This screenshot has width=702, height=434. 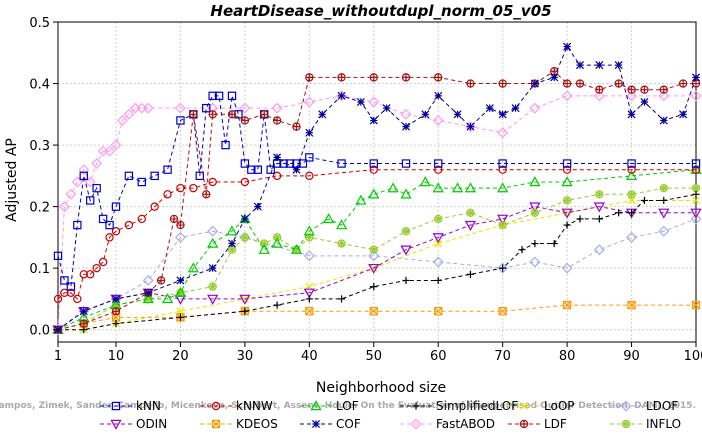 What do you see at coordinates (376, 317) in the screenshot?
I see `series-line` at bounding box center [376, 317].